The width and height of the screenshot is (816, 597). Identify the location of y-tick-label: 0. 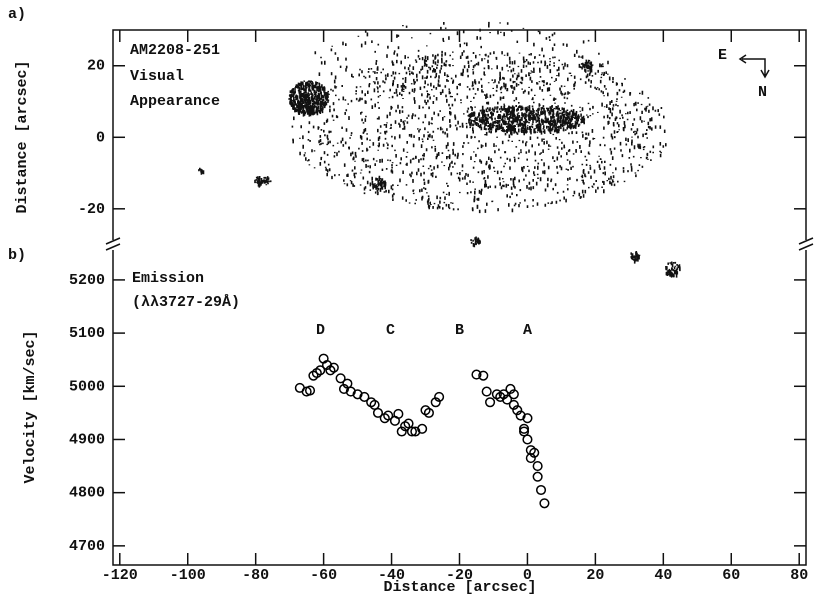
(100, 137).